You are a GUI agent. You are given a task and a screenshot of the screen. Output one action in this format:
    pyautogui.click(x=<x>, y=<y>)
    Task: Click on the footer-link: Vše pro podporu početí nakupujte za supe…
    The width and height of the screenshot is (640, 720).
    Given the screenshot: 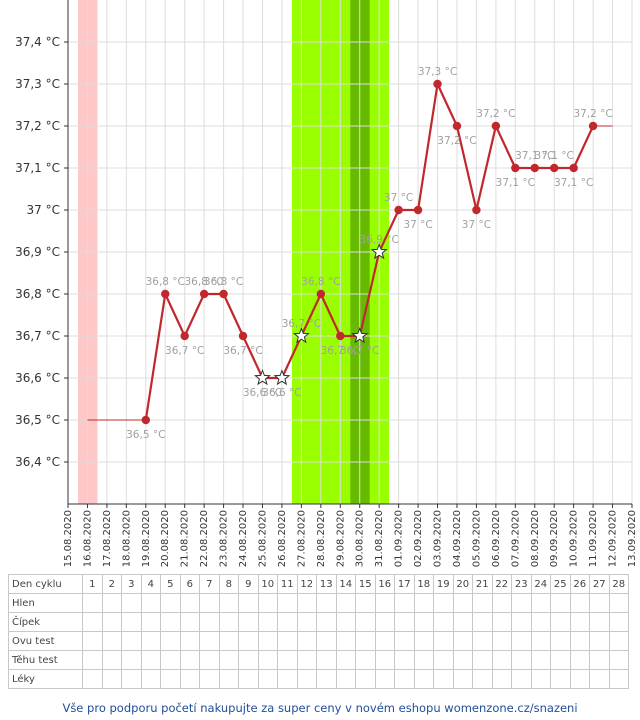 What is the action you would take?
    pyautogui.click(x=320, y=708)
    